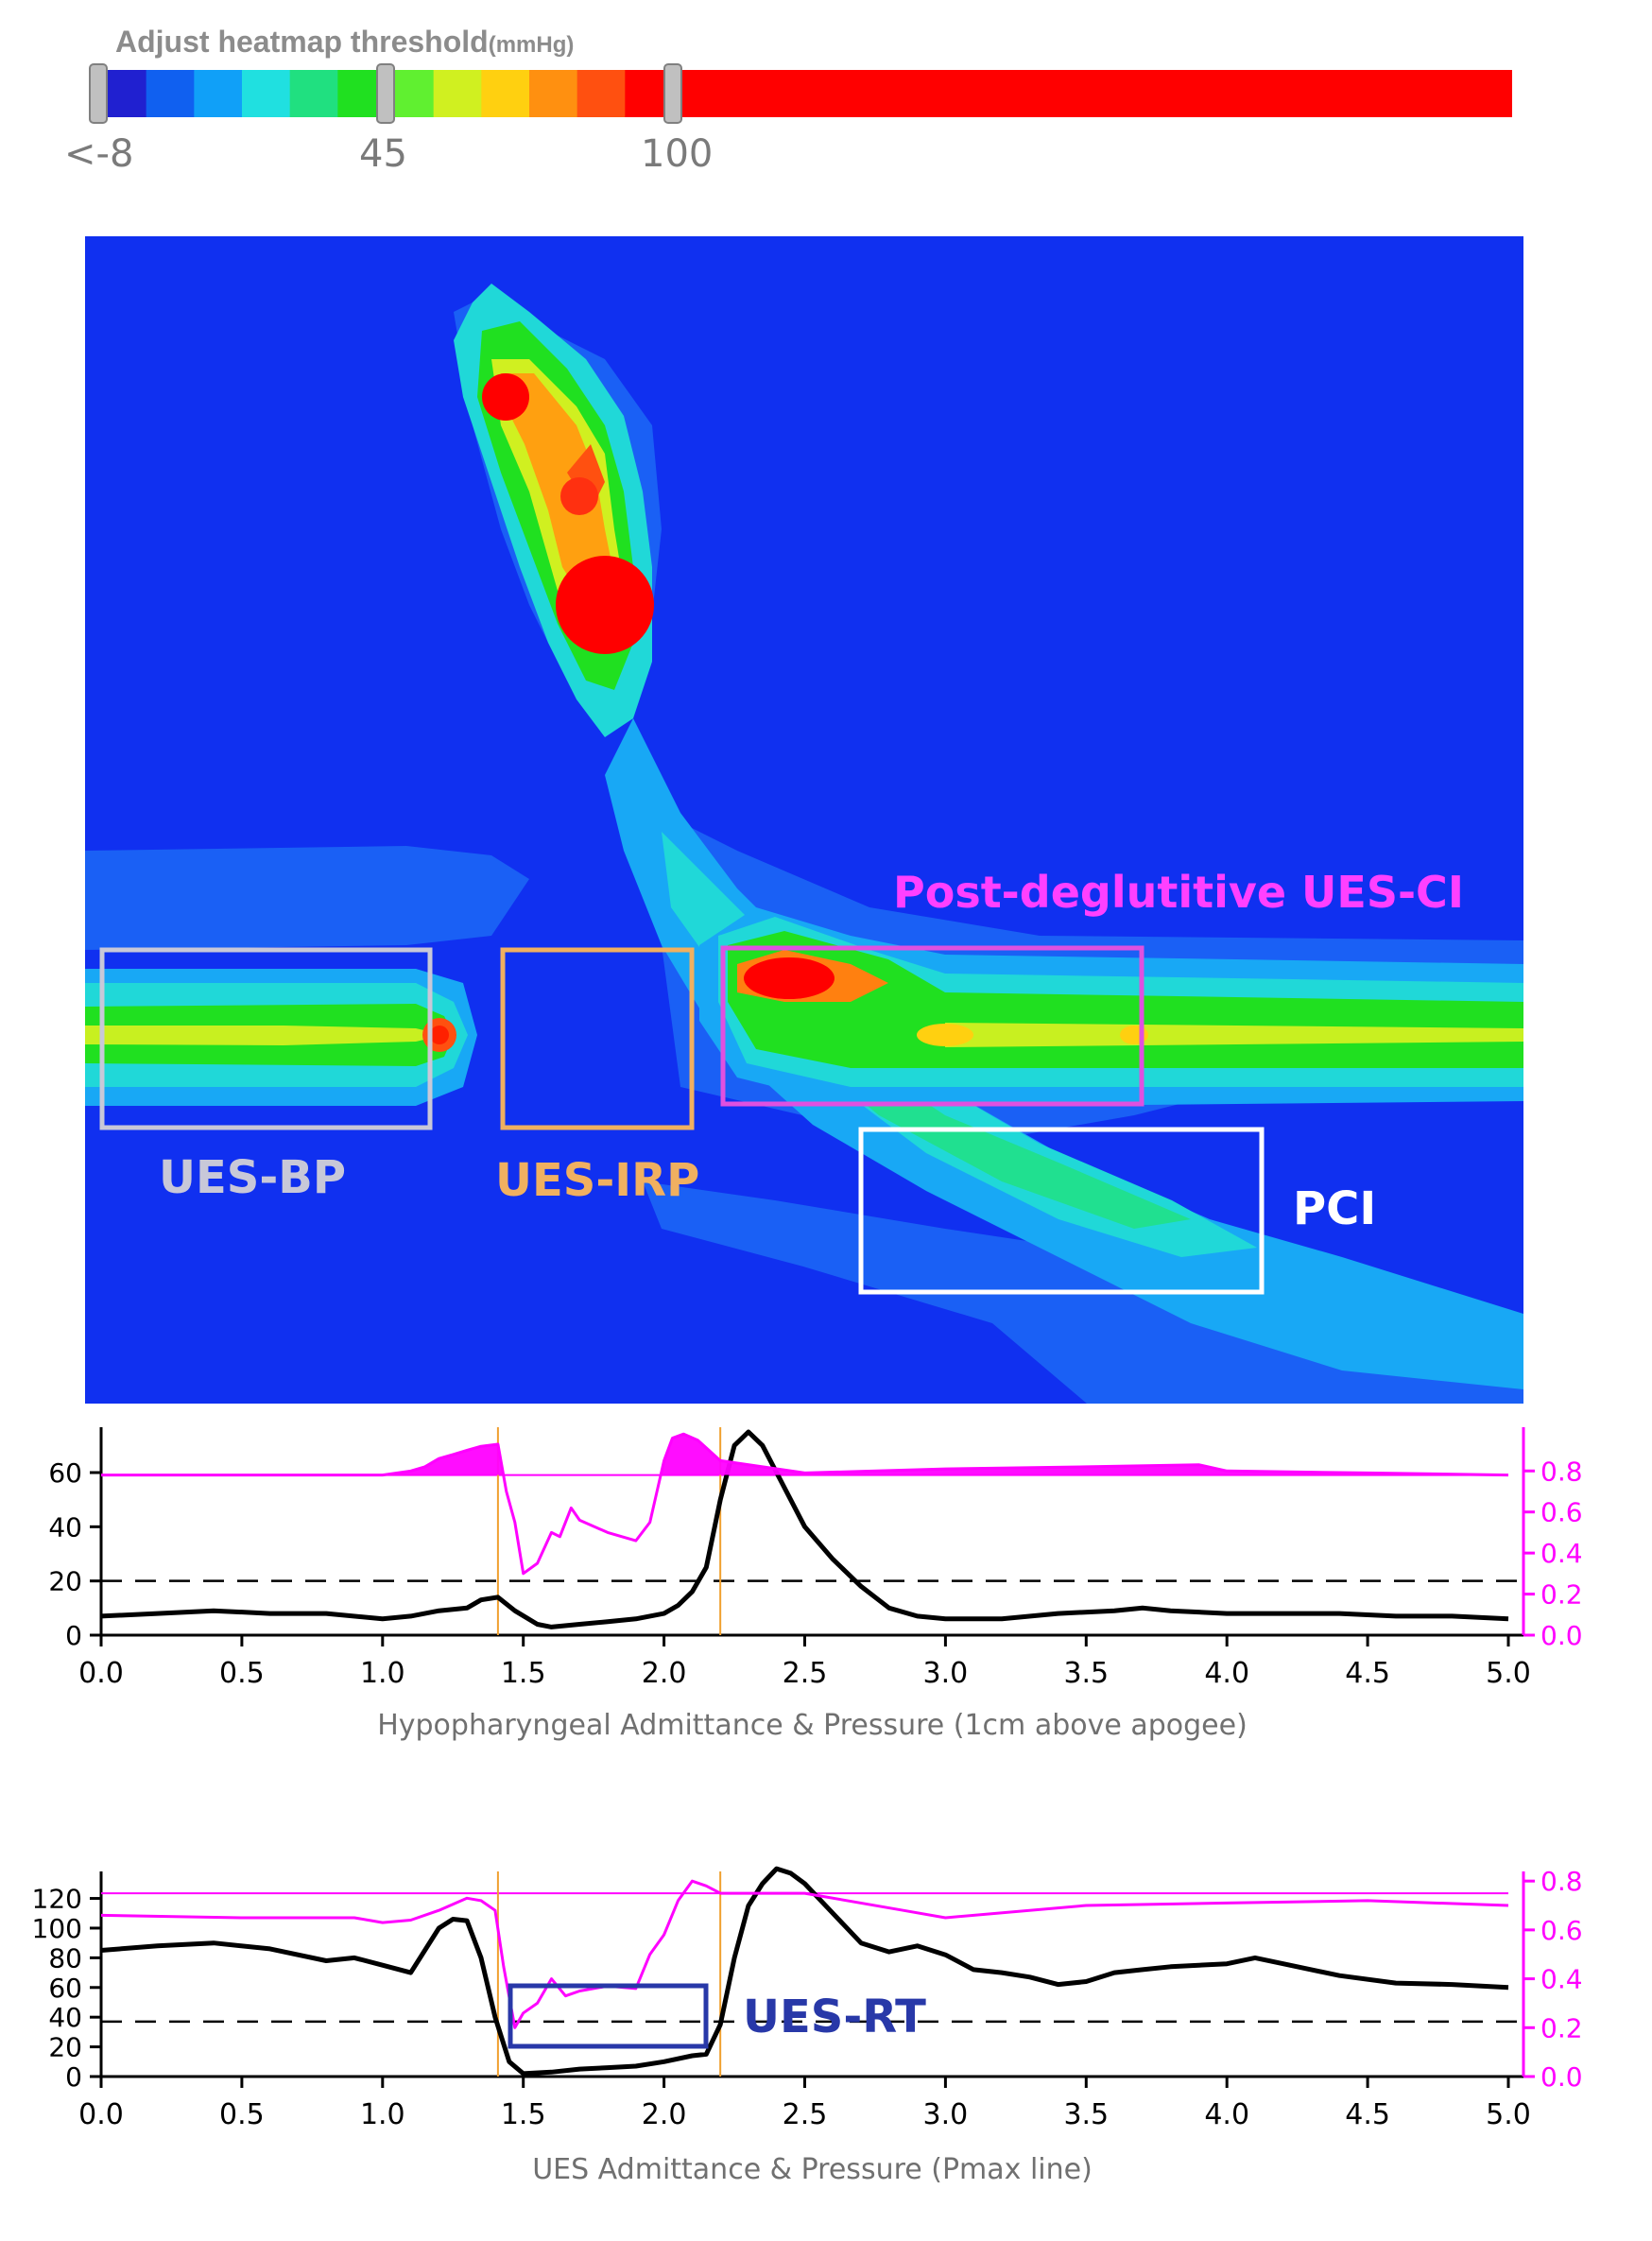 This screenshot has width=1652, height=2241. Describe the element at coordinates (57, 1899) in the screenshot. I see `y-left-tick-label: 120` at that location.